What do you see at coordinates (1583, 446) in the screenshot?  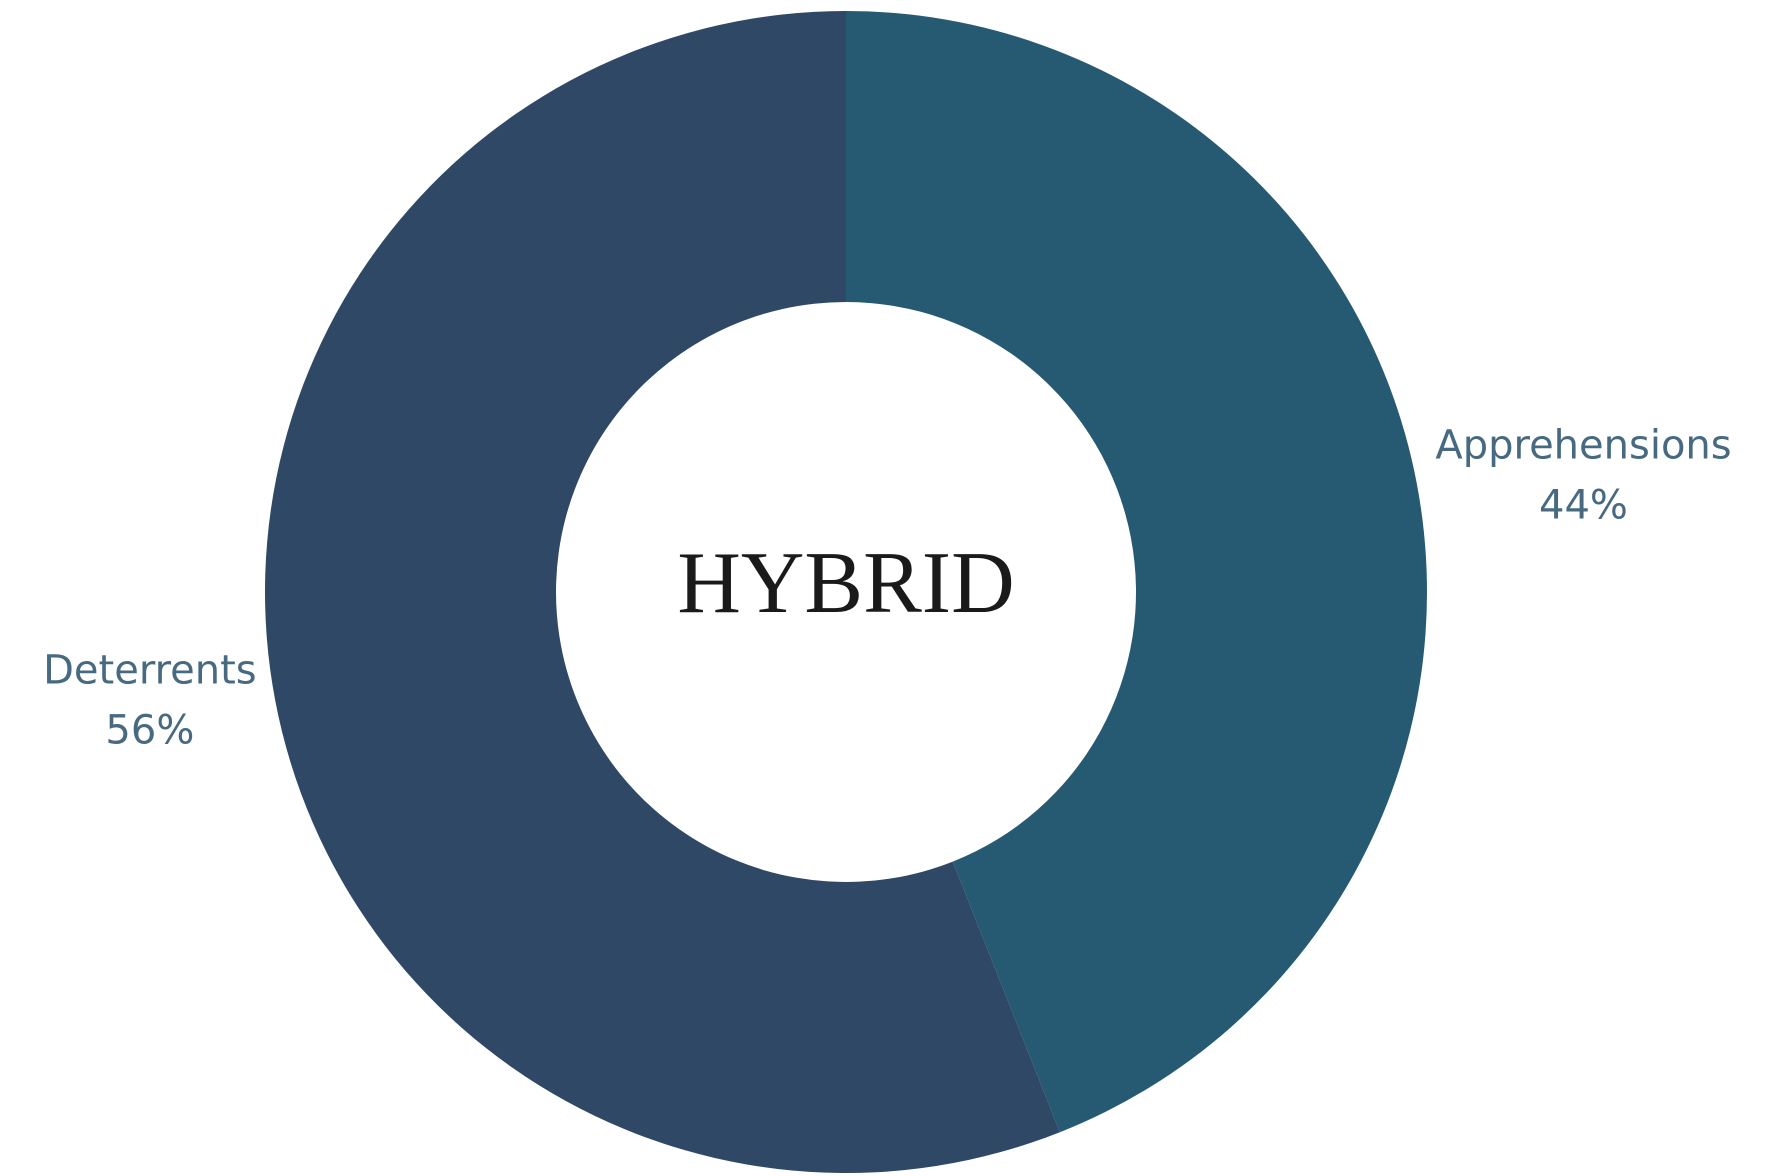 I see `slice-label: Apprehensions` at bounding box center [1583, 446].